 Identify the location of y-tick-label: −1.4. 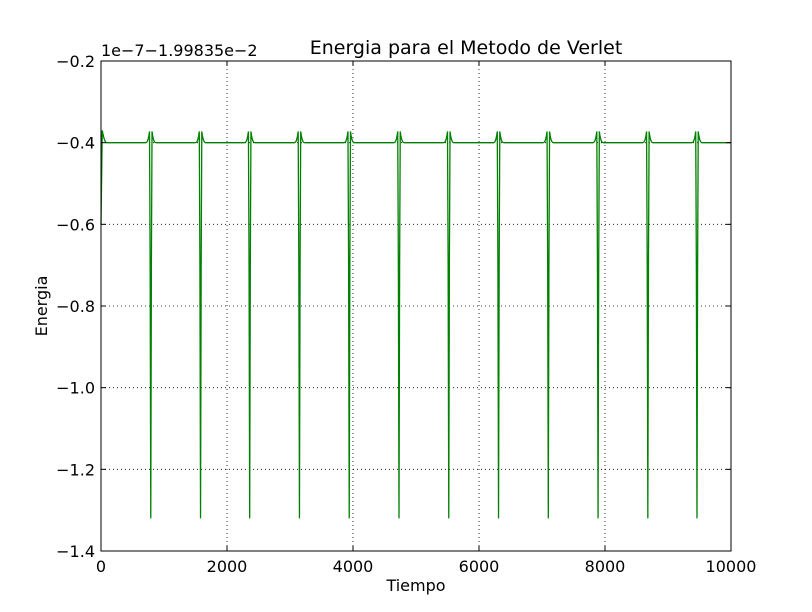
(75, 551).